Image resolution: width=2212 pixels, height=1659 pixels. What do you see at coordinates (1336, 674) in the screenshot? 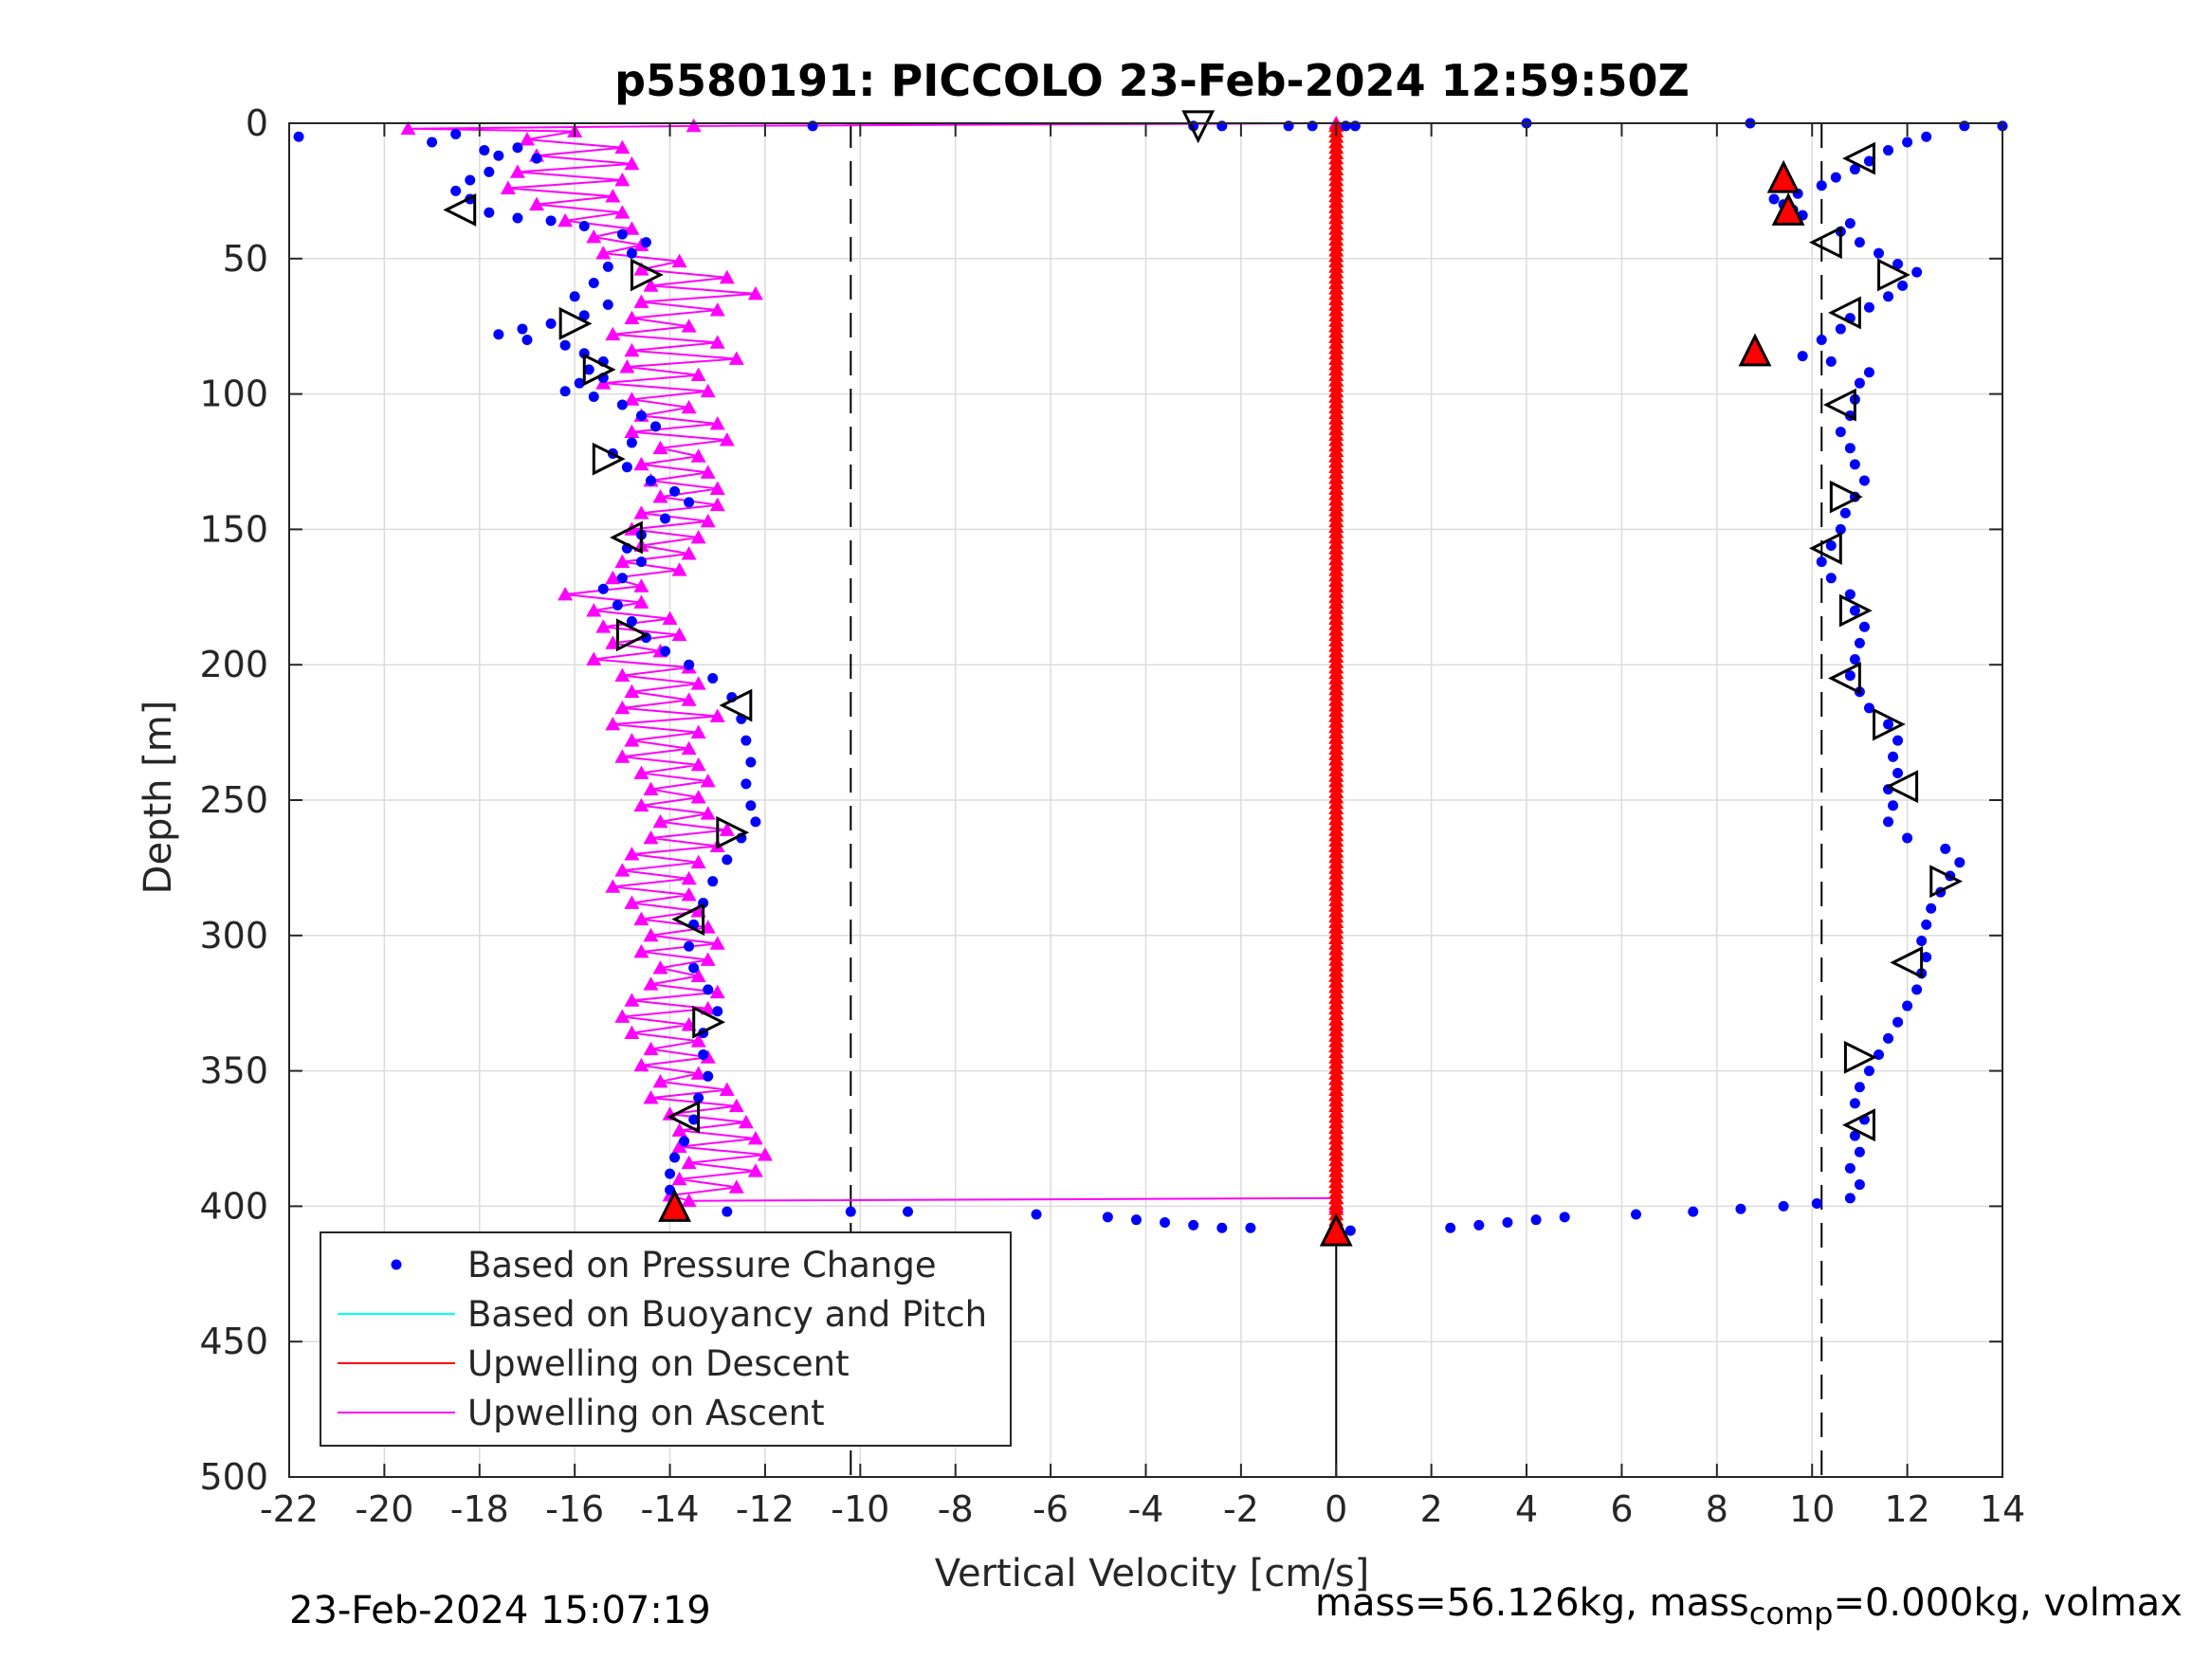
I see `series-upwelling-on-descent` at bounding box center [1336, 674].